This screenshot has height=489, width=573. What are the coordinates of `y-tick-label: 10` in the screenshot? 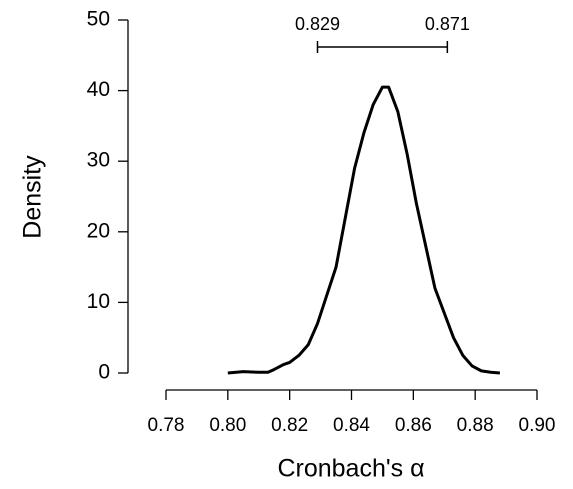 It's located at (98, 301).